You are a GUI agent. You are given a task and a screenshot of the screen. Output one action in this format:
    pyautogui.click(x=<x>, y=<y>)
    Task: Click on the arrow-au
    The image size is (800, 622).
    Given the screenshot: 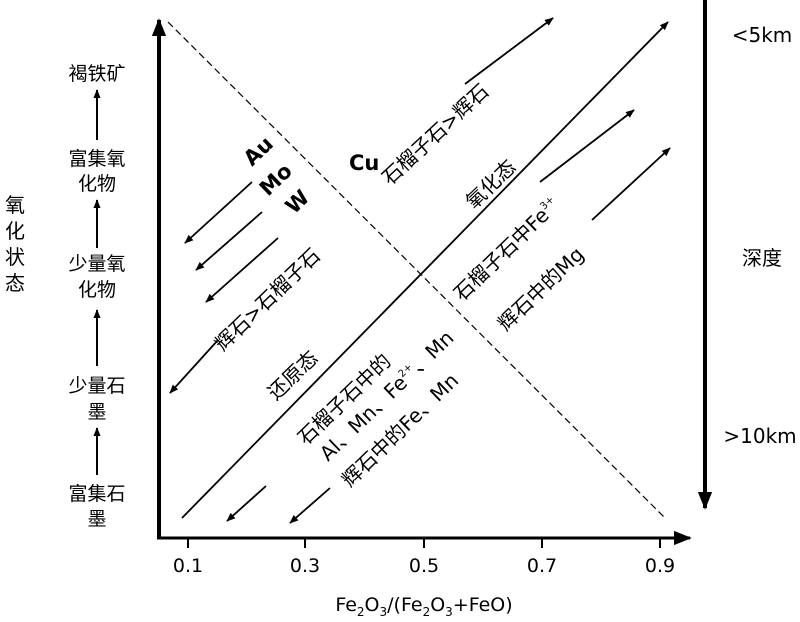 What is the action you would take?
    pyautogui.click(x=218, y=212)
    